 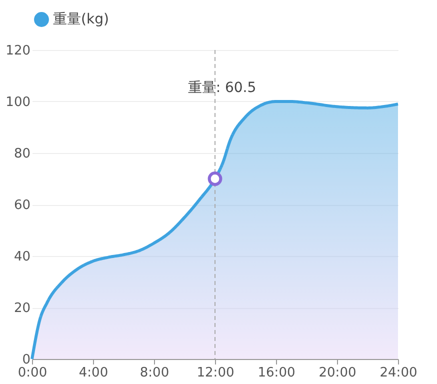 What do you see at coordinates (155, 373) in the screenshot?
I see `x-tick-label: 8:00` at bounding box center [155, 373].